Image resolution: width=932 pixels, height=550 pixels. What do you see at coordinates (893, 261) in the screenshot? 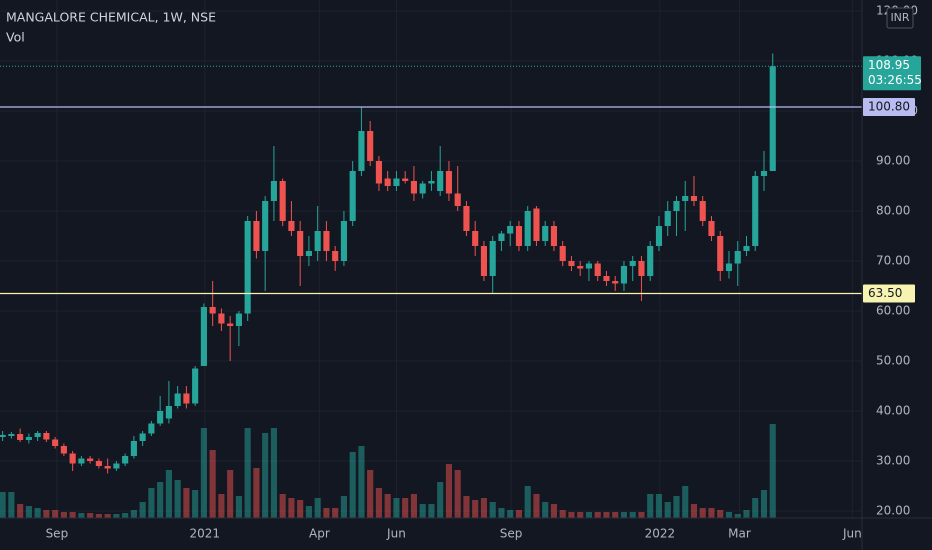
I see `y-tick-label: 70.00` at bounding box center [893, 261].